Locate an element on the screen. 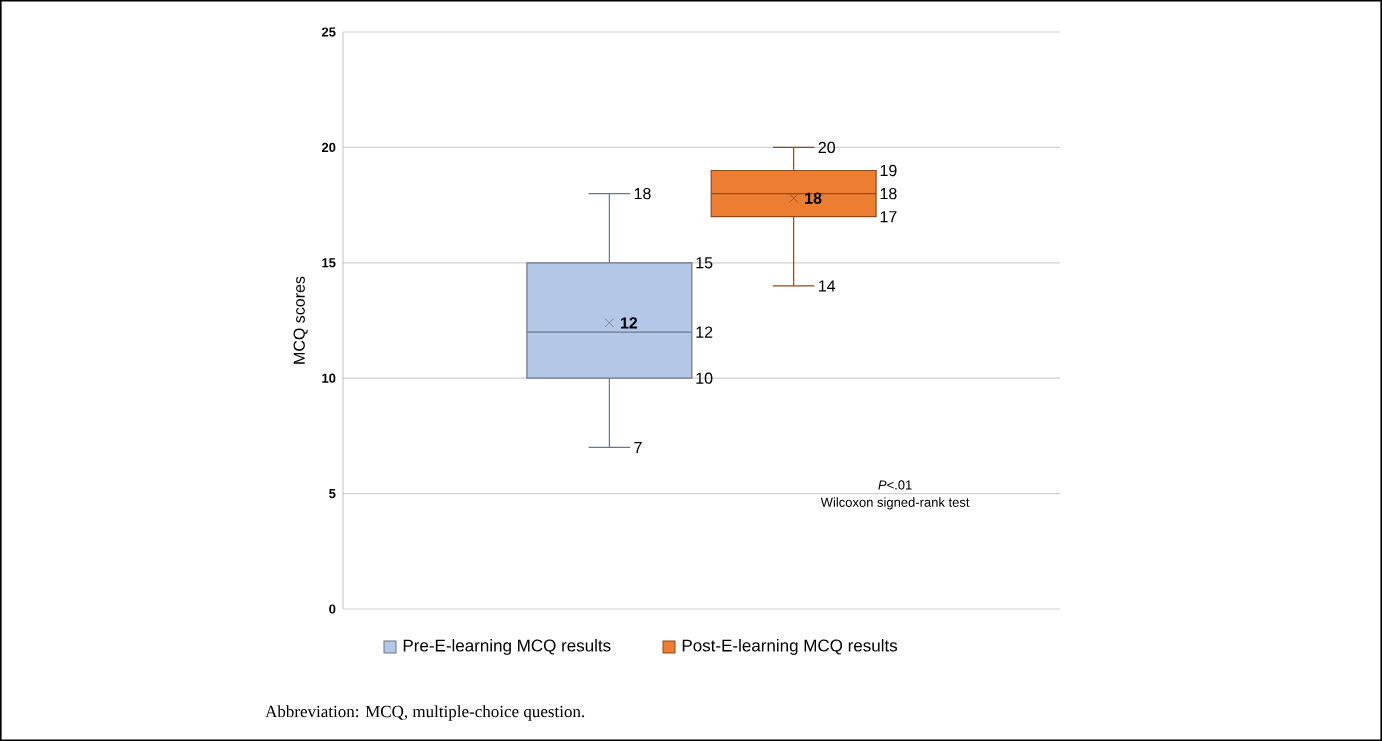  y-tick-label: 15 is located at coordinates (329, 263).